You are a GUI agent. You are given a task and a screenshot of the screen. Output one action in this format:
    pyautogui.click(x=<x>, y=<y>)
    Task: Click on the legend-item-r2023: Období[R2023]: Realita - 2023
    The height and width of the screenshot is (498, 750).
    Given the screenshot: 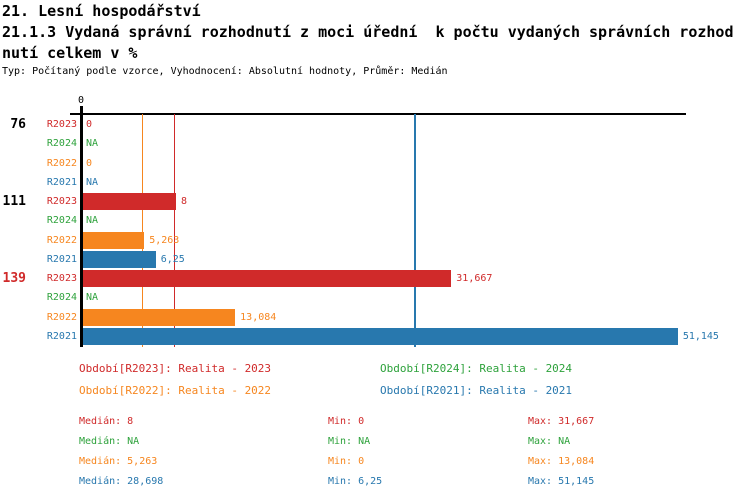 What is the action you would take?
    pyautogui.click(x=175, y=368)
    